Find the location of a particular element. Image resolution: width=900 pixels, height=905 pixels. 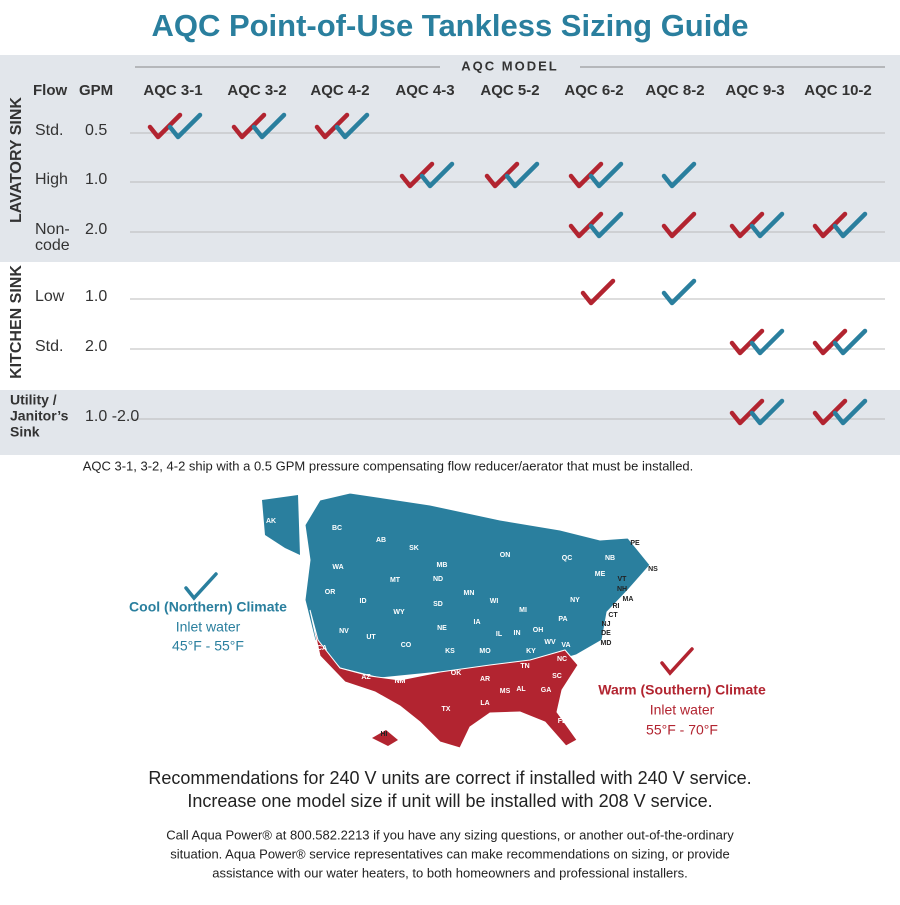

state-label: NM is located at coordinates (400, 681).